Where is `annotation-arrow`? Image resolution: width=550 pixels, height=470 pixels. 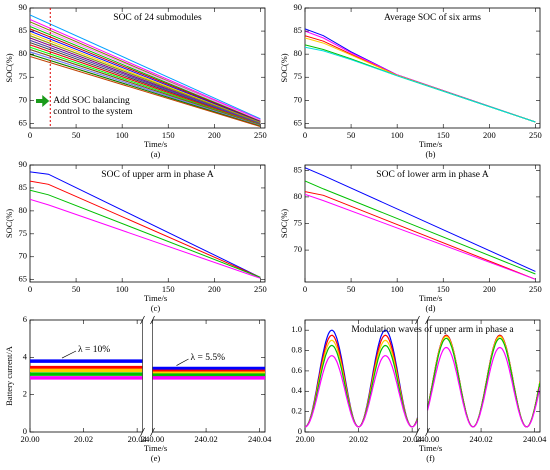 annotation-arrow is located at coordinates (69, 354).